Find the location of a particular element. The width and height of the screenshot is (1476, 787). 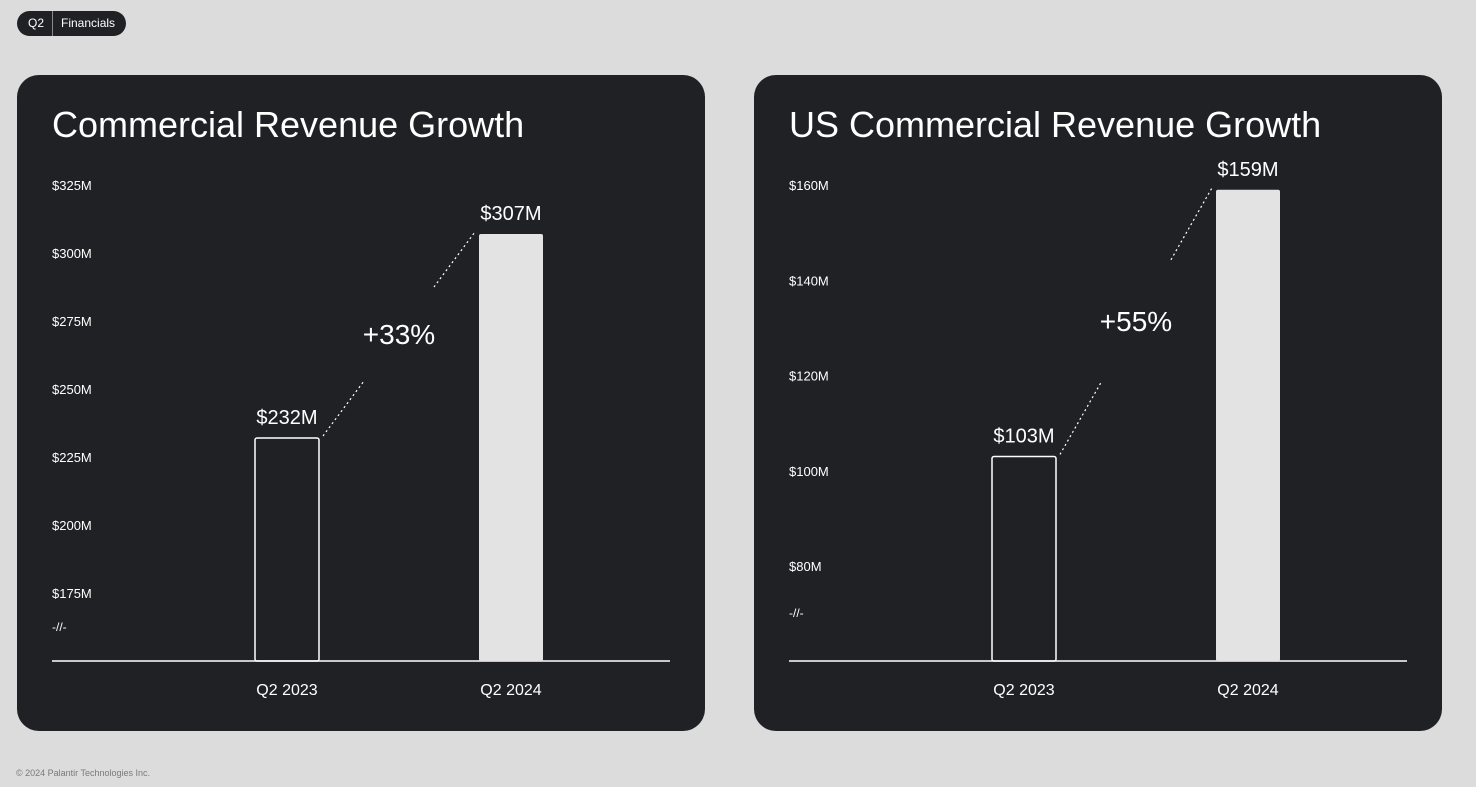

section-tag: Q2 Financials is located at coordinates (72, 23).